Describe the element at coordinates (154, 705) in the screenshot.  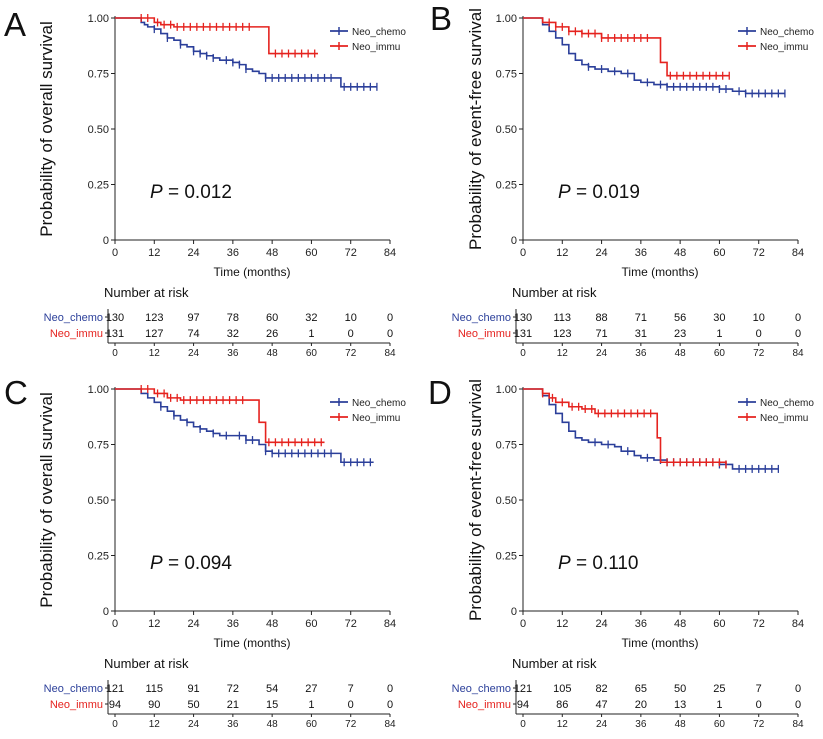
I see `risk-value: 90` at that location.